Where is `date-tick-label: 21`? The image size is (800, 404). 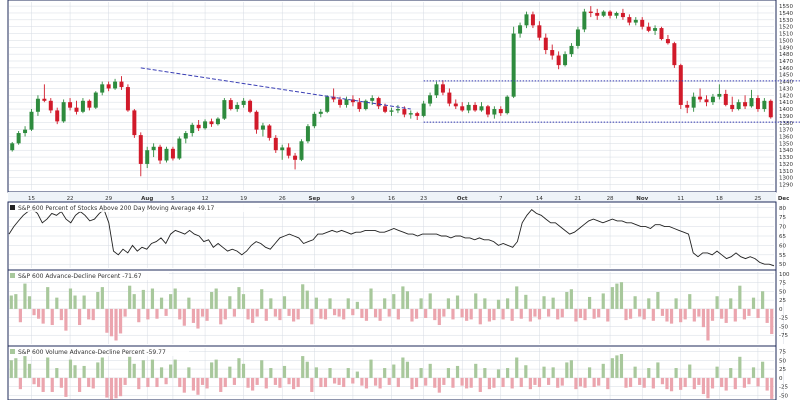
date-tick-label: 21 is located at coordinates (577, 199).